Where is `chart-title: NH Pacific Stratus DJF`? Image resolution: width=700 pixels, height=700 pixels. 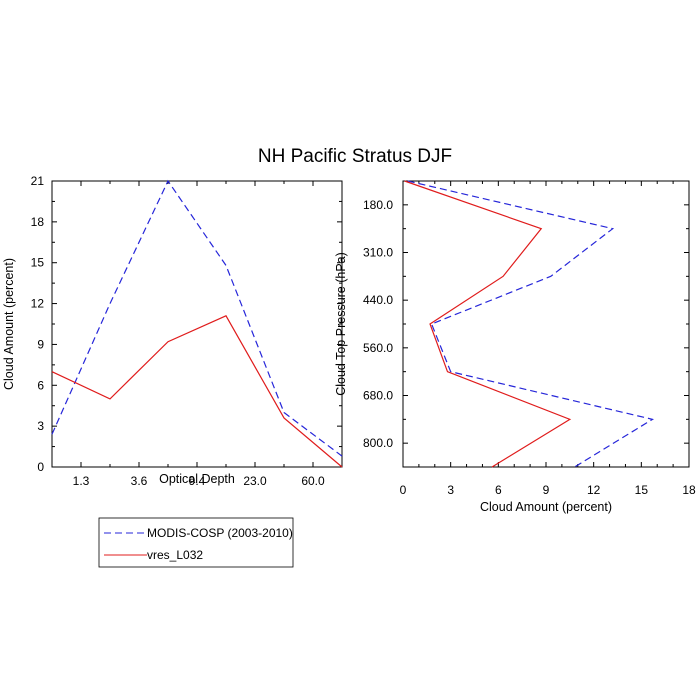
chart-title: NH Pacific Stratus DJF is located at coordinates (355, 156).